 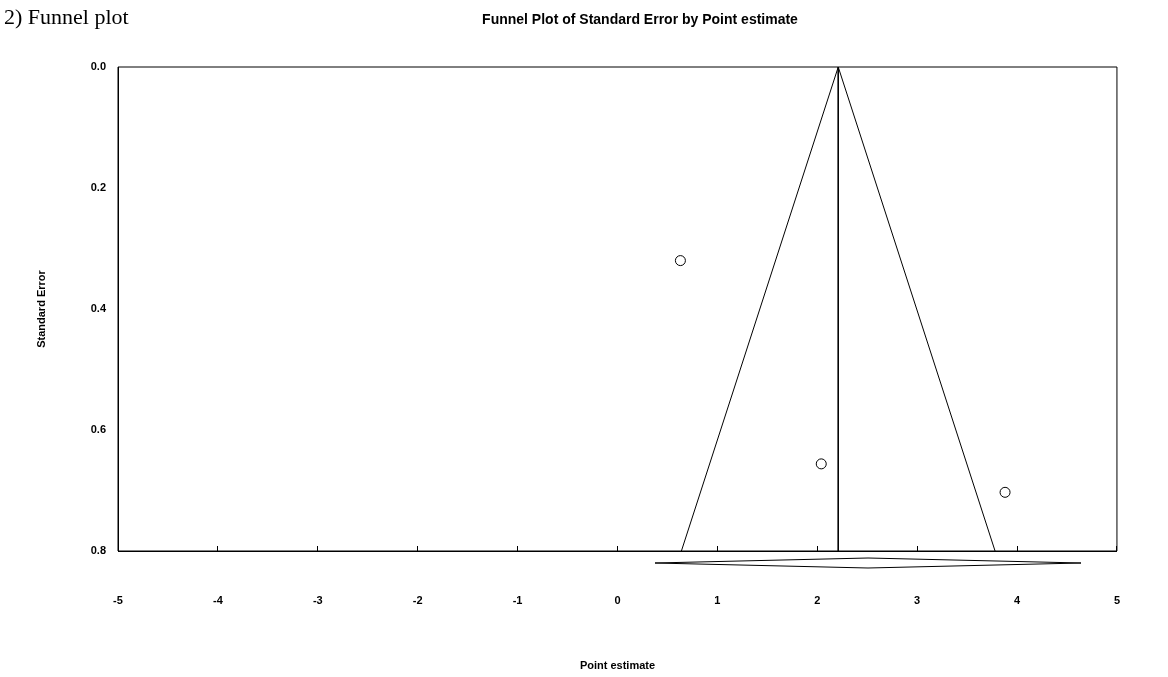 What do you see at coordinates (717, 599) in the screenshot?
I see `x-tick-label: 1` at bounding box center [717, 599].